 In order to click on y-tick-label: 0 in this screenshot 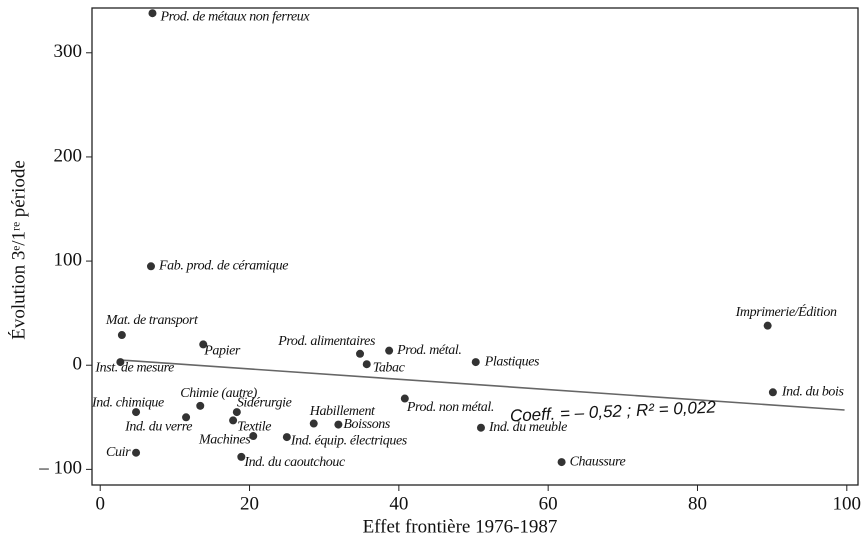, I will do `click(78, 364)`.